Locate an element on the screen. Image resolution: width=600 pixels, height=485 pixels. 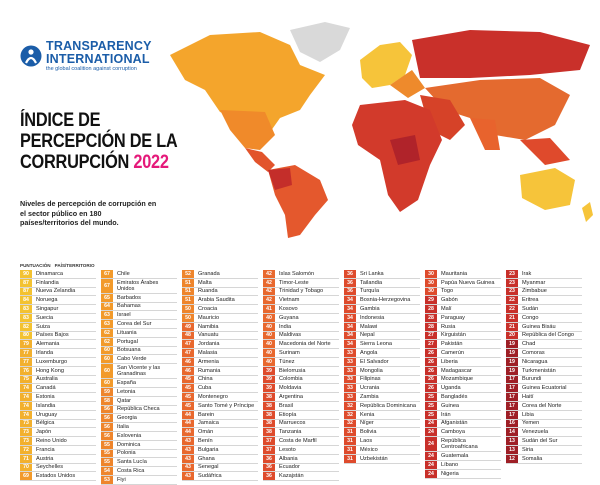
score-cell: 87 is located at coordinates (26, 282).